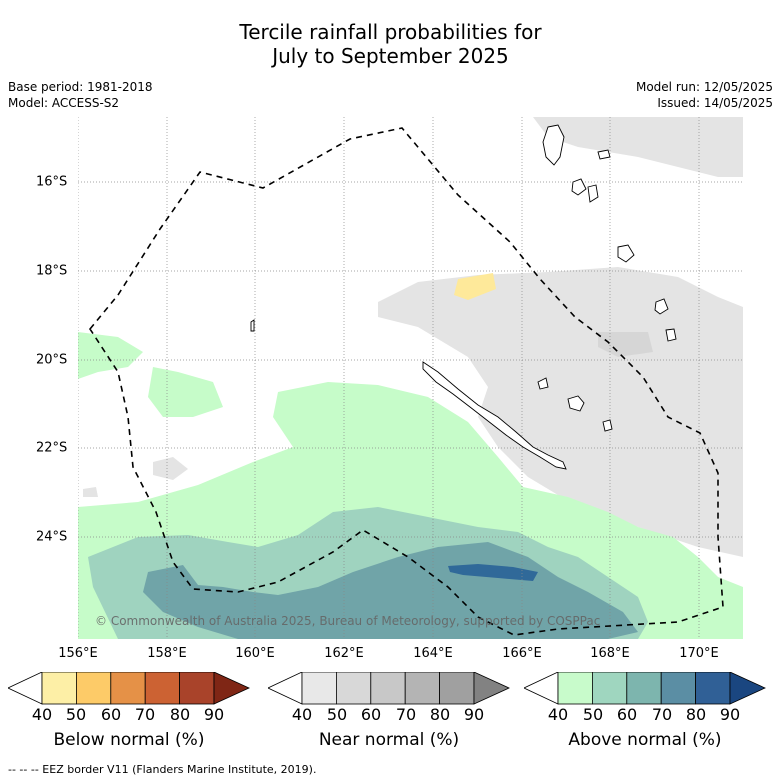 The width and height of the screenshot is (781, 781). What do you see at coordinates (78, 653) in the screenshot?
I see `lon-label-156: 156°E` at bounding box center [78, 653].